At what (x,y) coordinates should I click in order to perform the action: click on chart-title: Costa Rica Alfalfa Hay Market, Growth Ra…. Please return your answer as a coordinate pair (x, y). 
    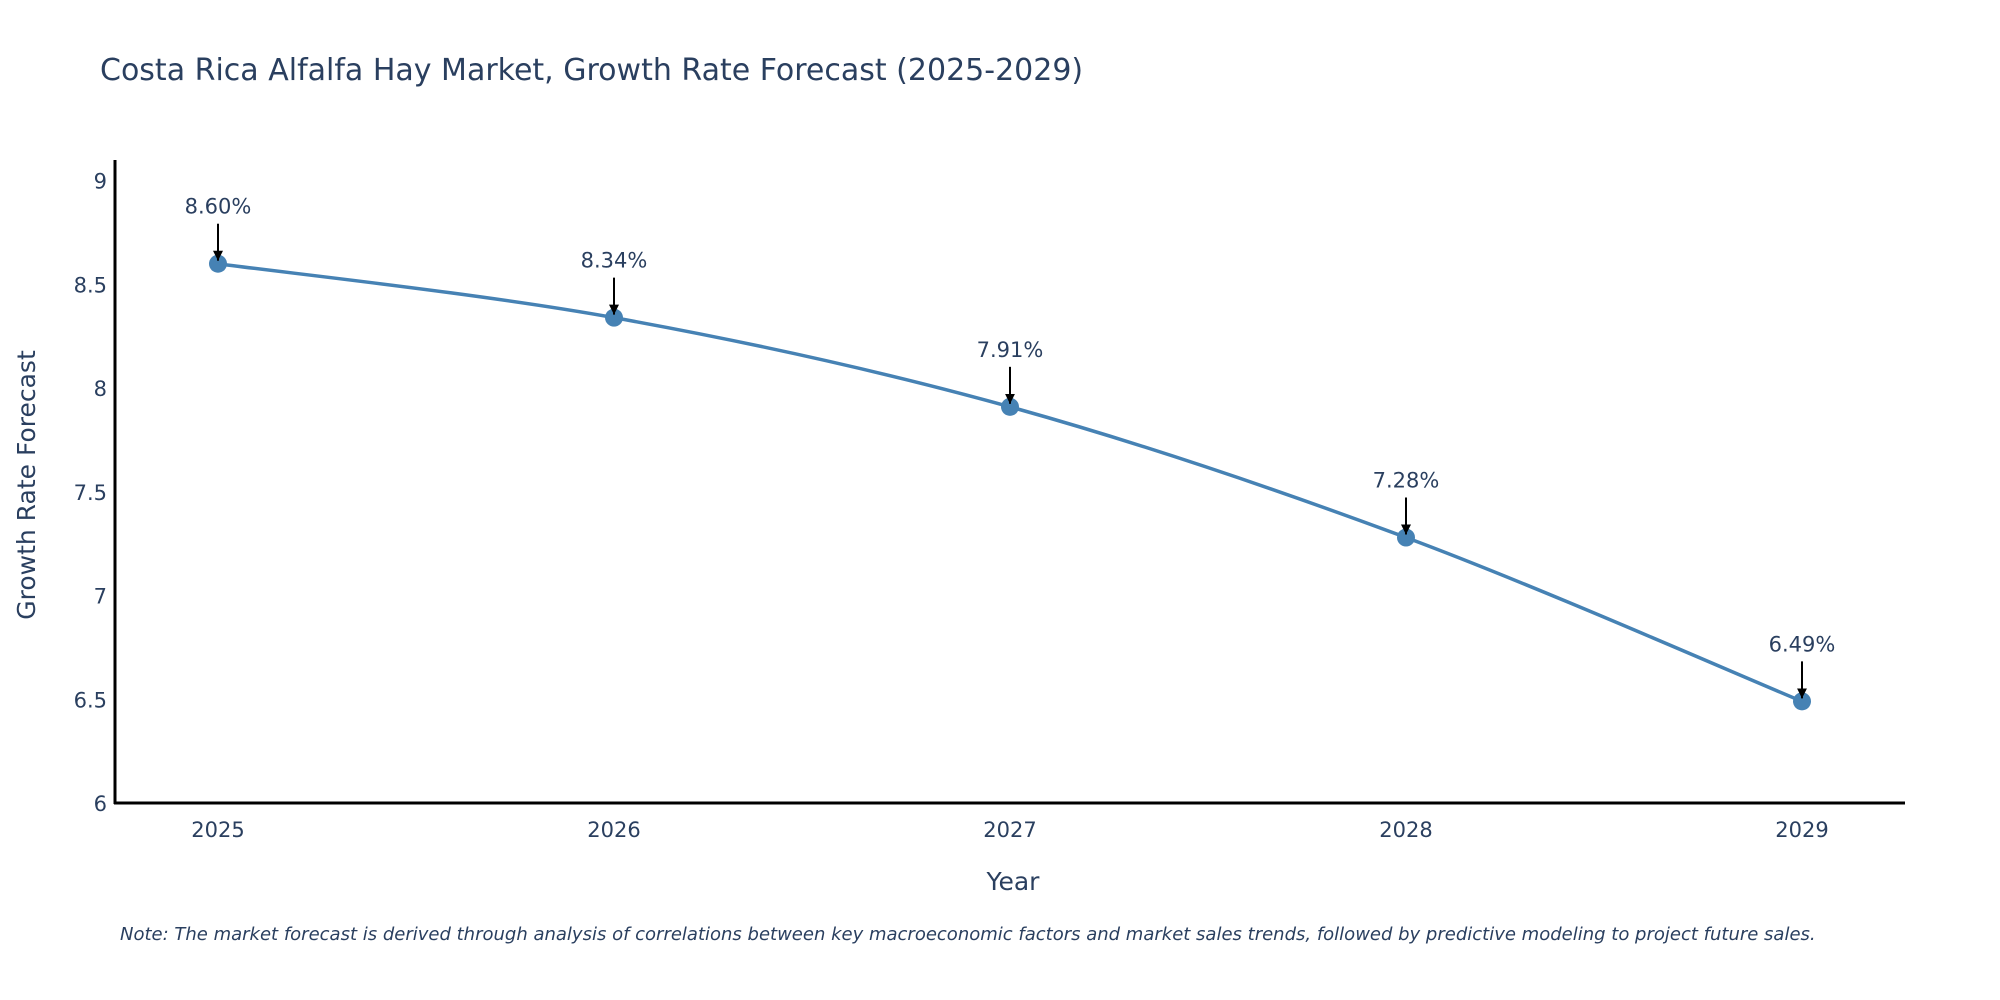
    Looking at the image, I should click on (591, 70).